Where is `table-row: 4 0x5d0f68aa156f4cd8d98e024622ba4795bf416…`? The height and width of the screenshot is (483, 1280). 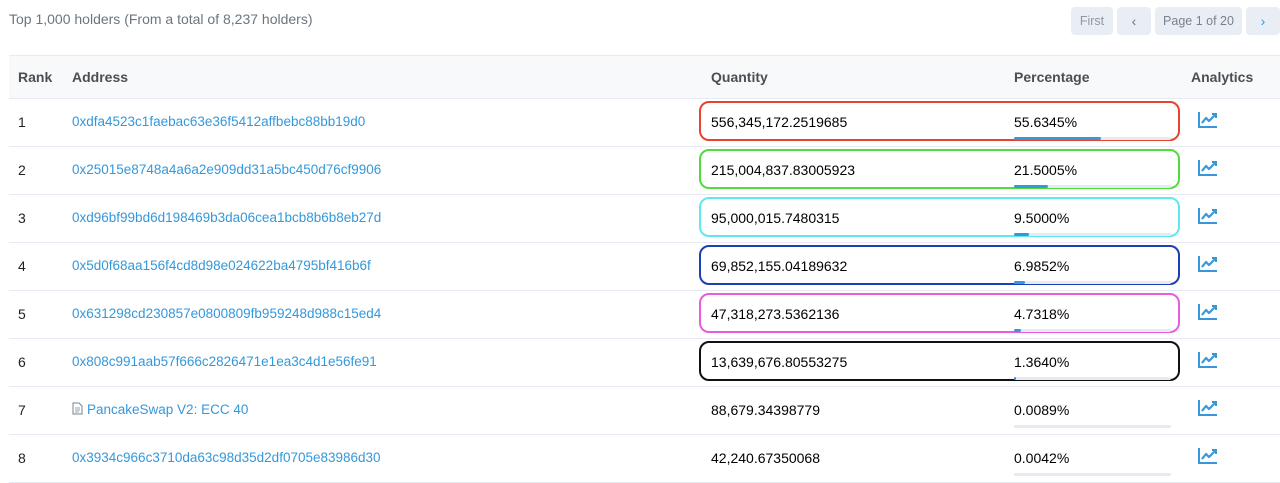 table-row: 4 0x5d0f68aa156f4cd8d98e024622ba4795bf416… is located at coordinates (644, 267).